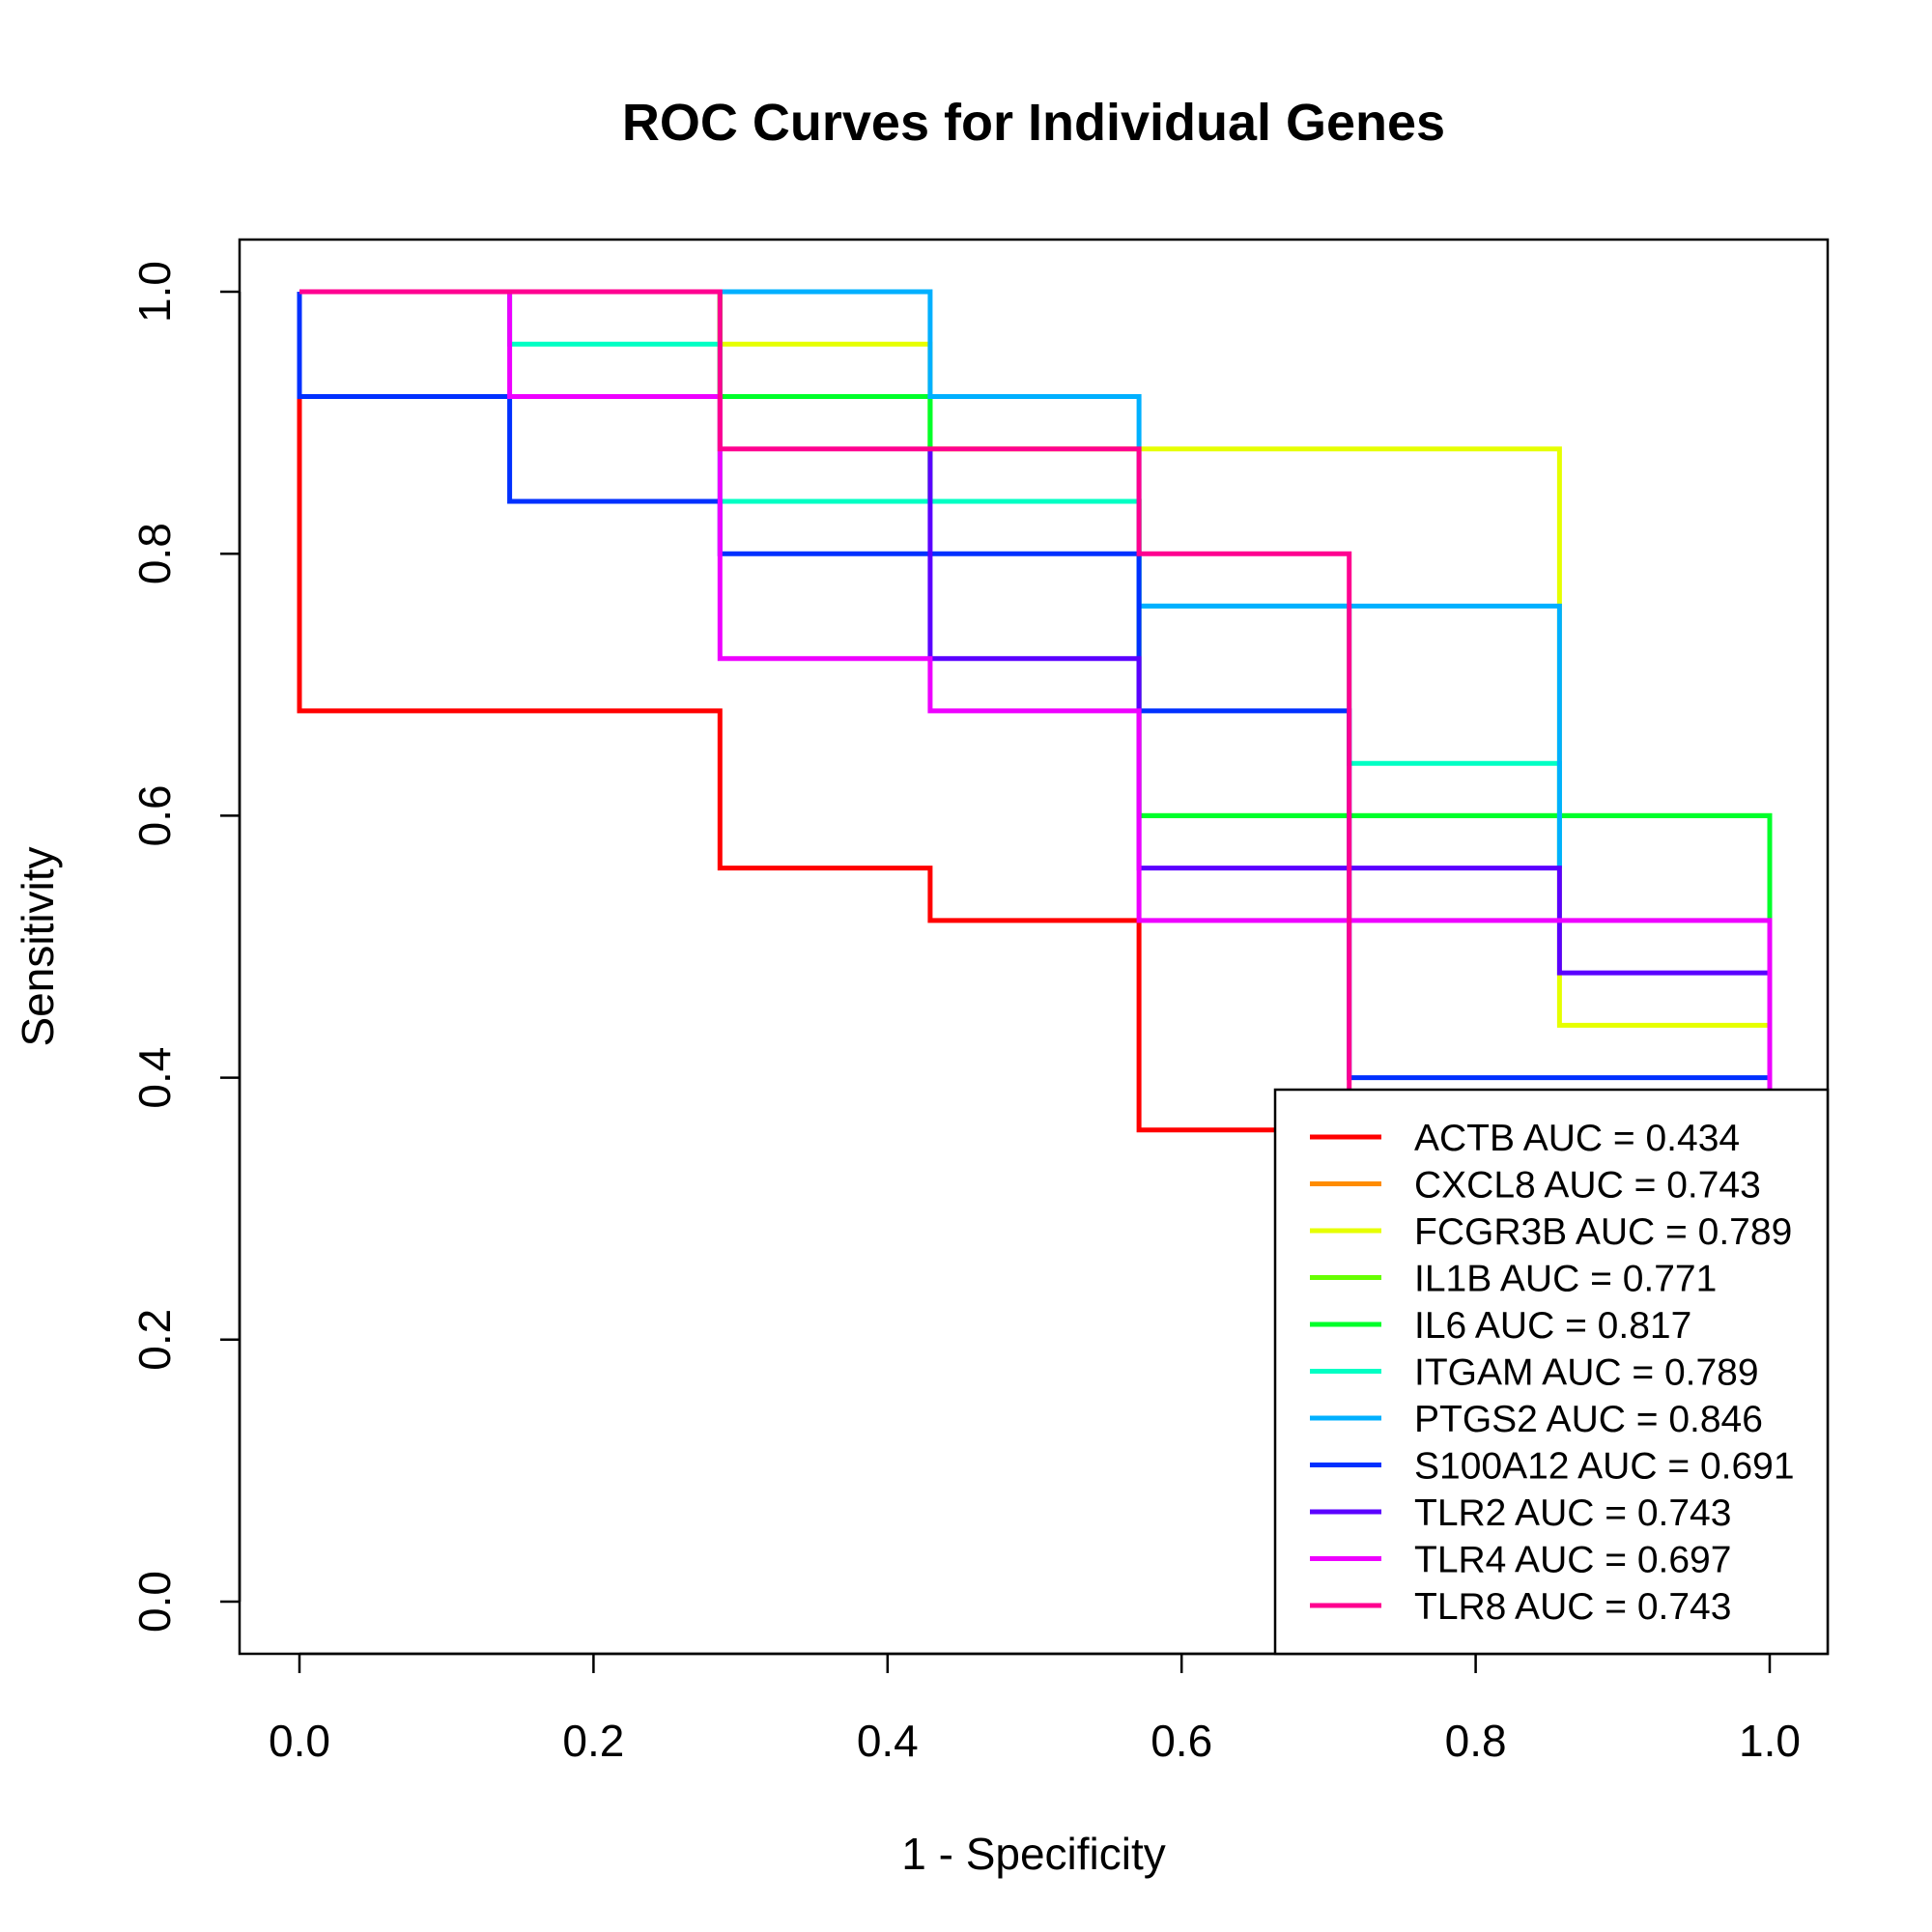  I want to click on y-tick-label: 0.2, so click(154, 1340).